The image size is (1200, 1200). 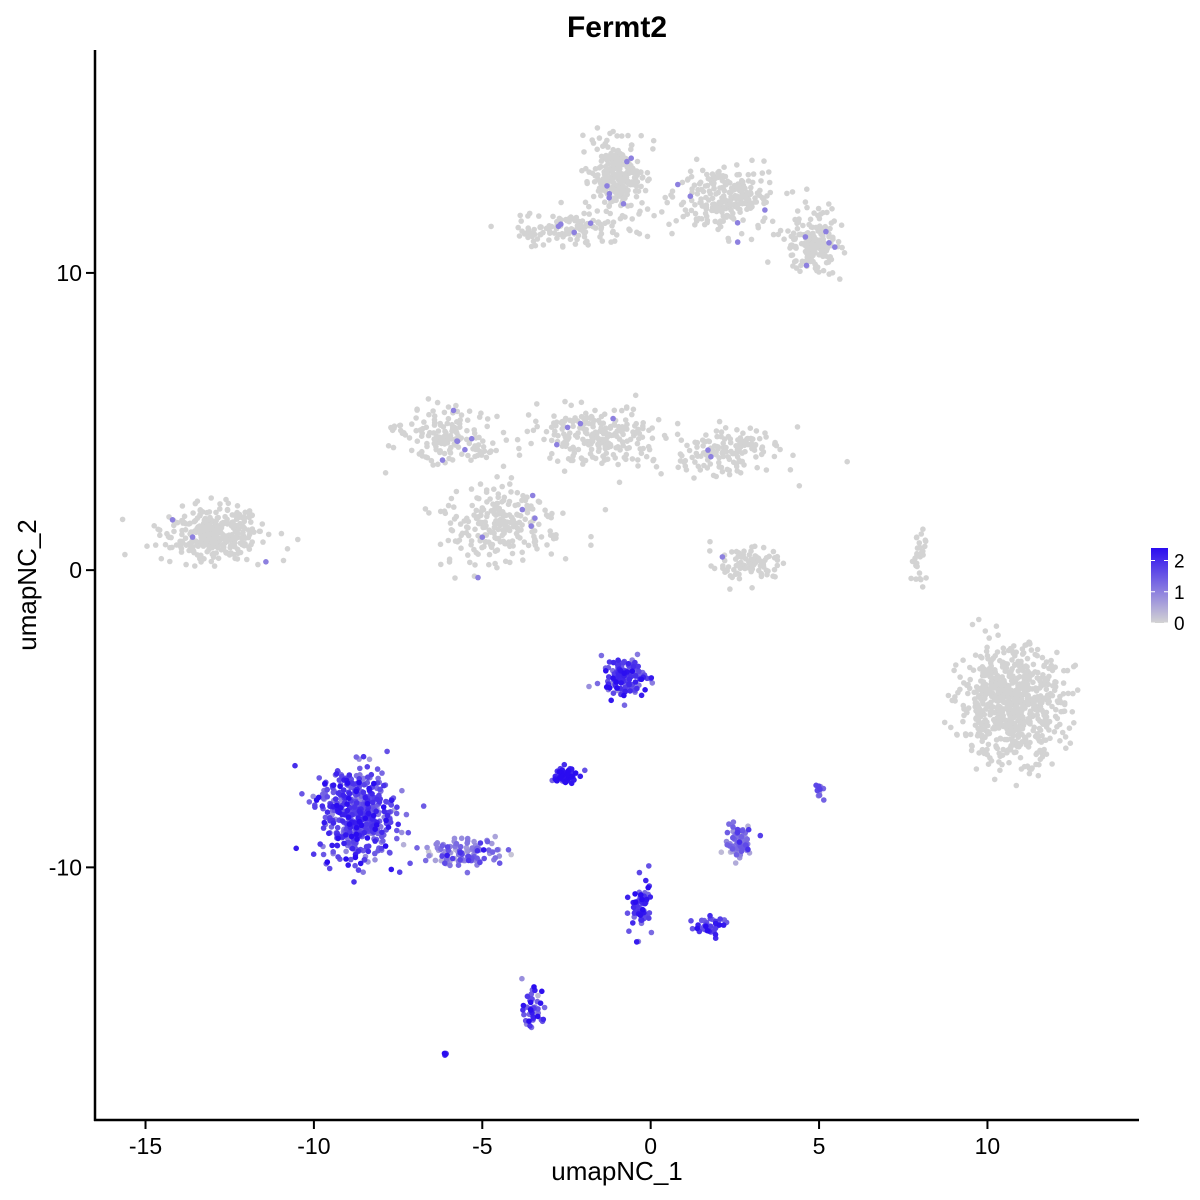 What do you see at coordinates (1179, 593) in the screenshot?
I see `legend-tick-label: 1` at bounding box center [1179, 593].